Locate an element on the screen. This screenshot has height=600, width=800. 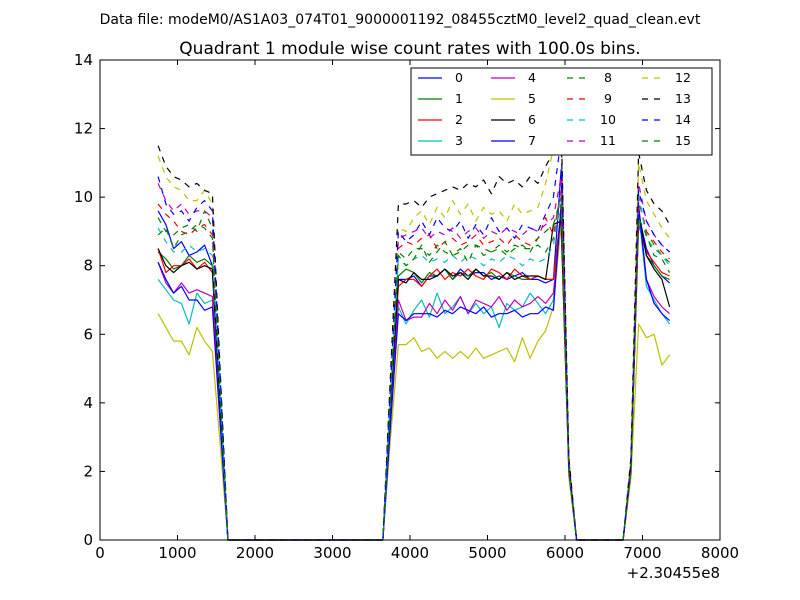
y-tick-label: 0 is located at coordinates (88, 540).